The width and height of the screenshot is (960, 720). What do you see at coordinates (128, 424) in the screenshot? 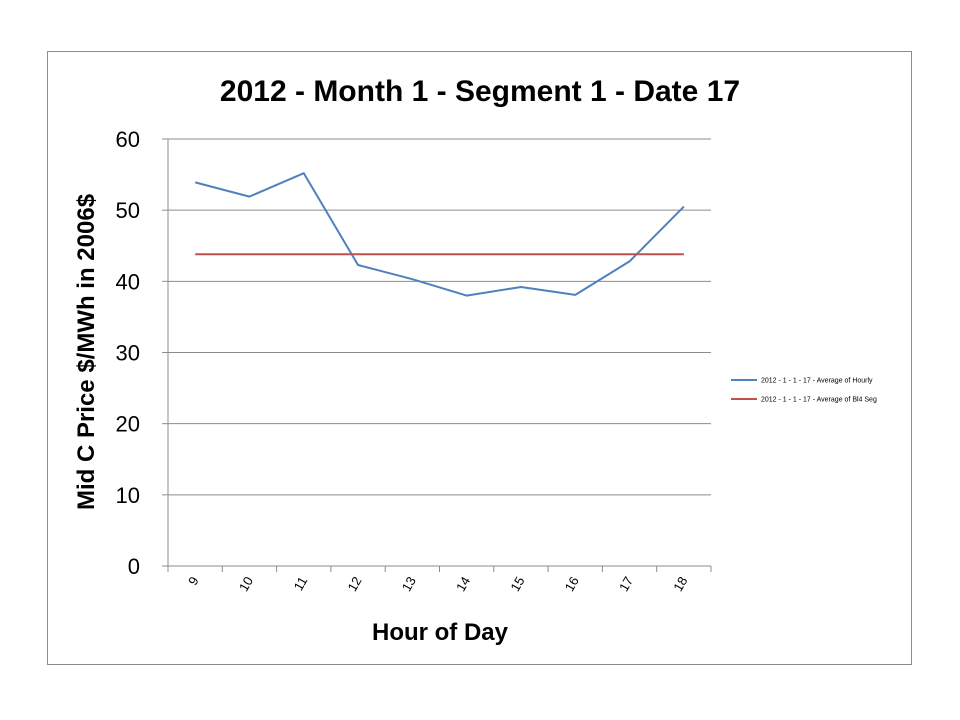
I see `y-tick-label-20: 20` at bounding box center [128, 424].